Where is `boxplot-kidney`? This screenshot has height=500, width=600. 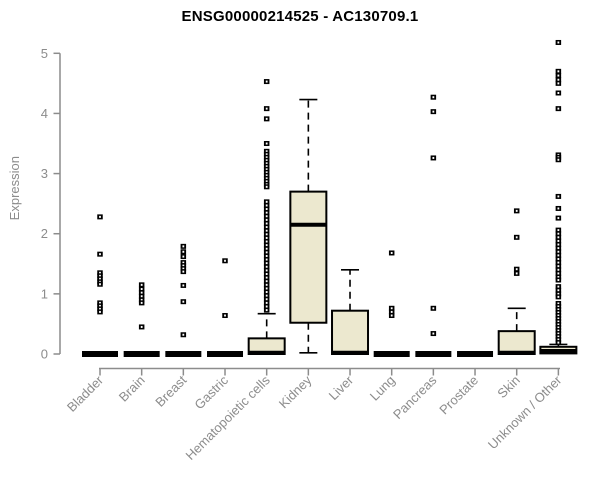
boxplot-kidney is located at coordinates (308, 226).